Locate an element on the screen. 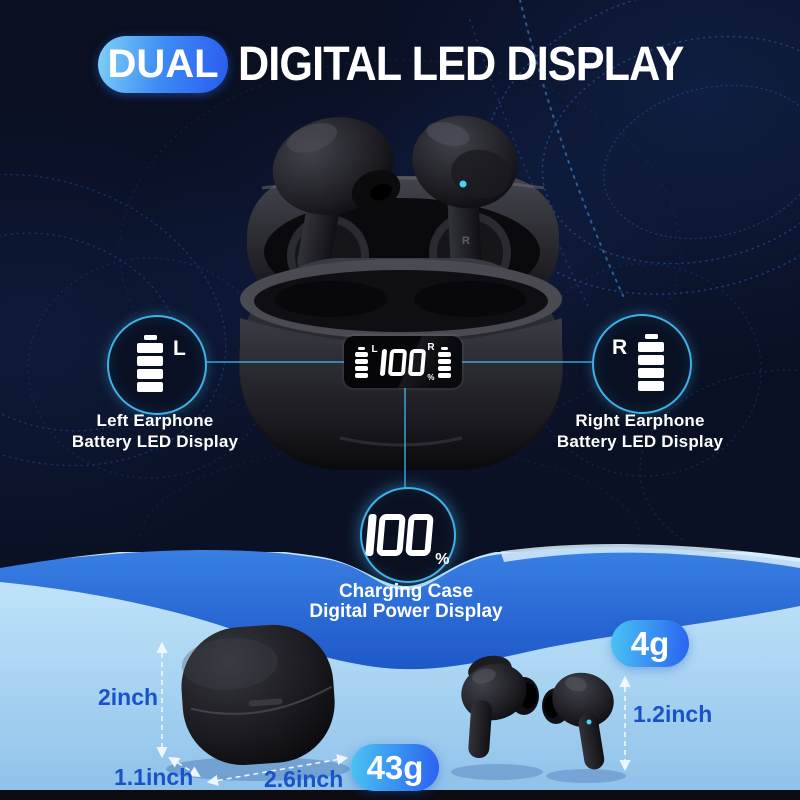 This screenshot has width=800, height=800. left-channel-letter: L is located at coordinates (179, 348).